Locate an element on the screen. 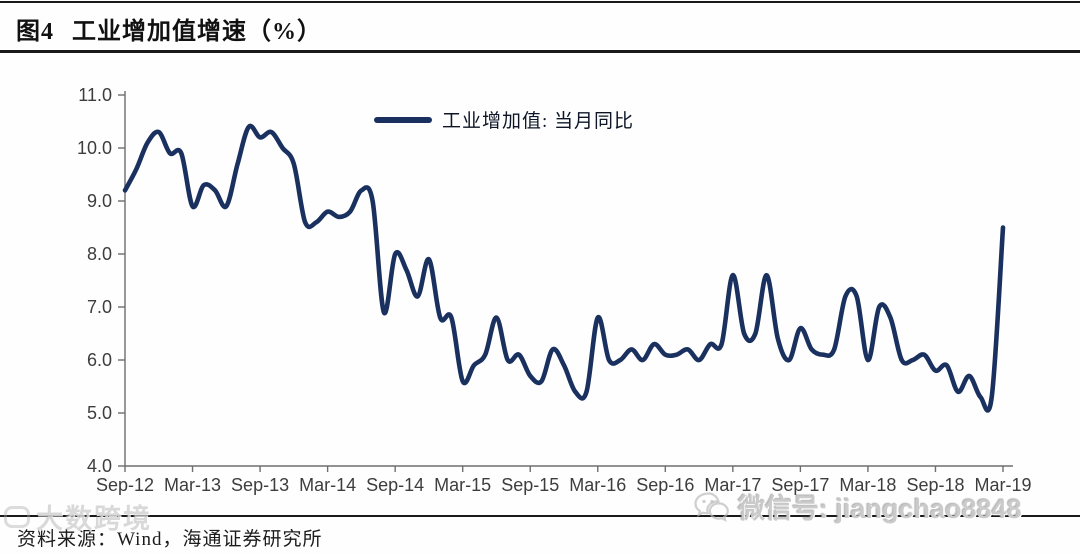 This screenshot has height=554, width=1080. chart-legend: 工业增加值: 当月同比 is located at coordinates (504, 119).